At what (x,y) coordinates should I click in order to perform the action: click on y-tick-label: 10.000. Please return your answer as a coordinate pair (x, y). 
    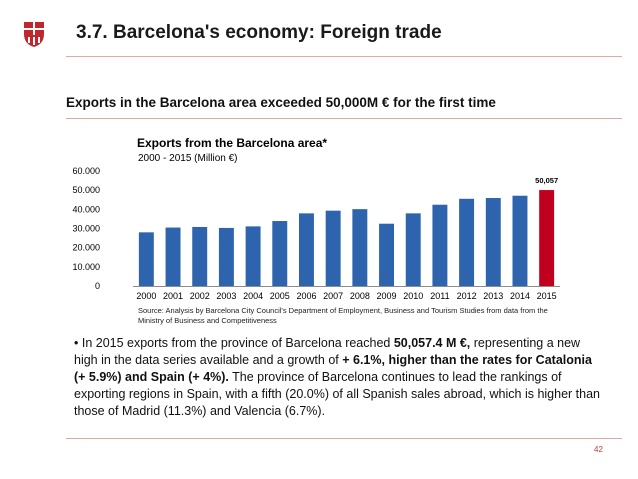
    Looking at the image, I should click on (86, 267).